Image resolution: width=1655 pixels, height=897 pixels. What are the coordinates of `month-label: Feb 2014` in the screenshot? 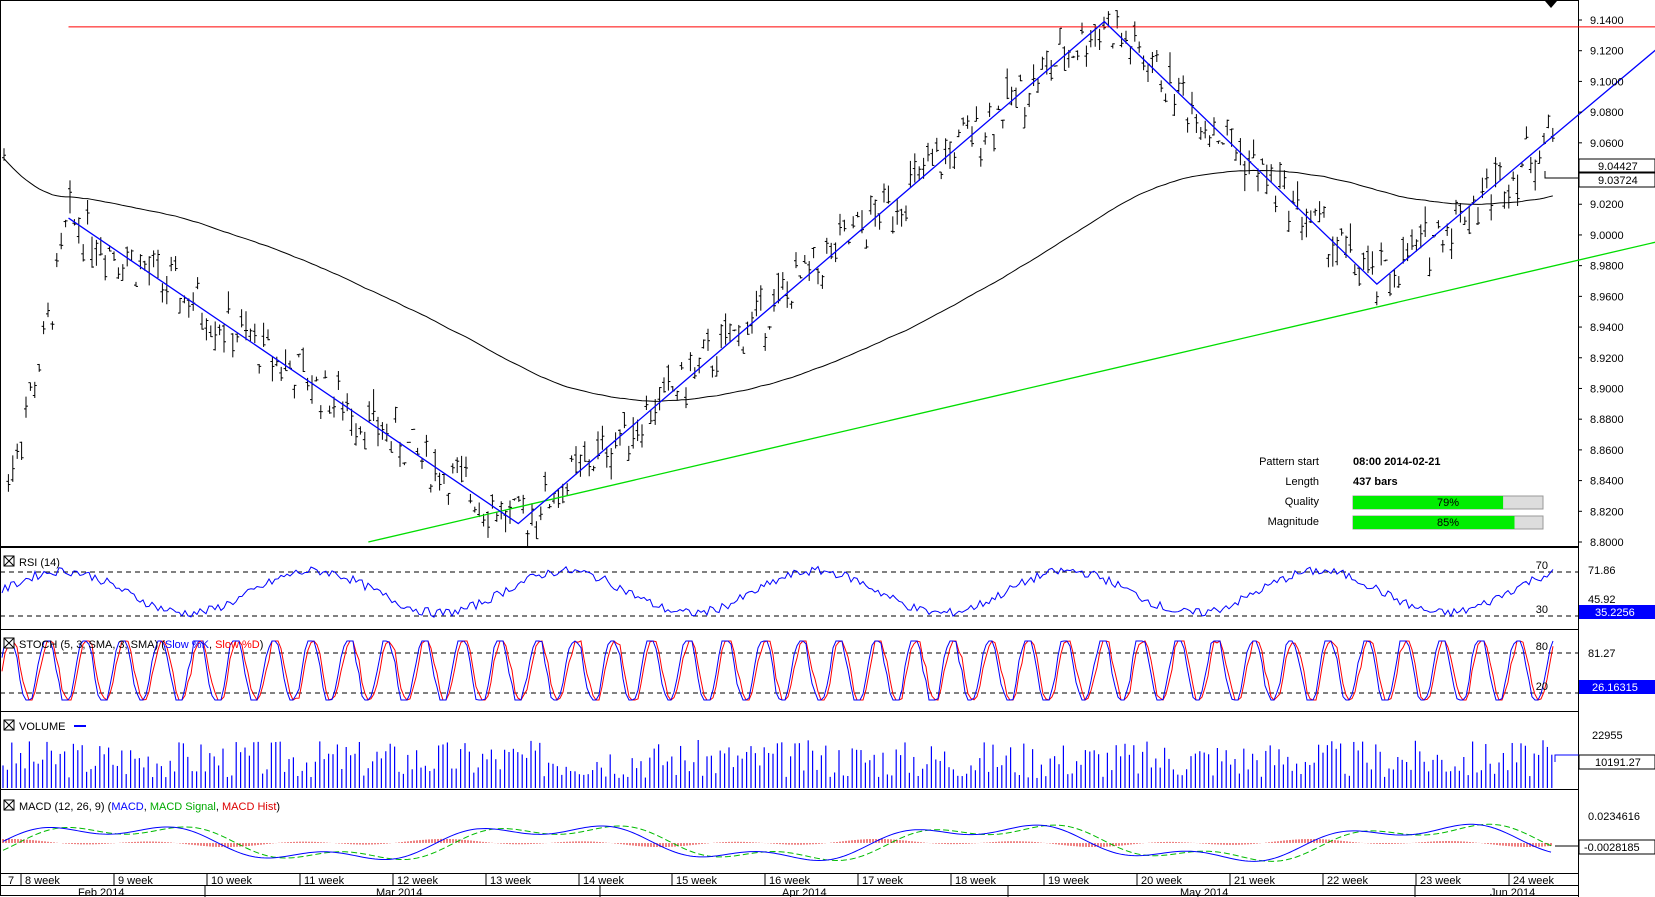 It's located at (101, 892).